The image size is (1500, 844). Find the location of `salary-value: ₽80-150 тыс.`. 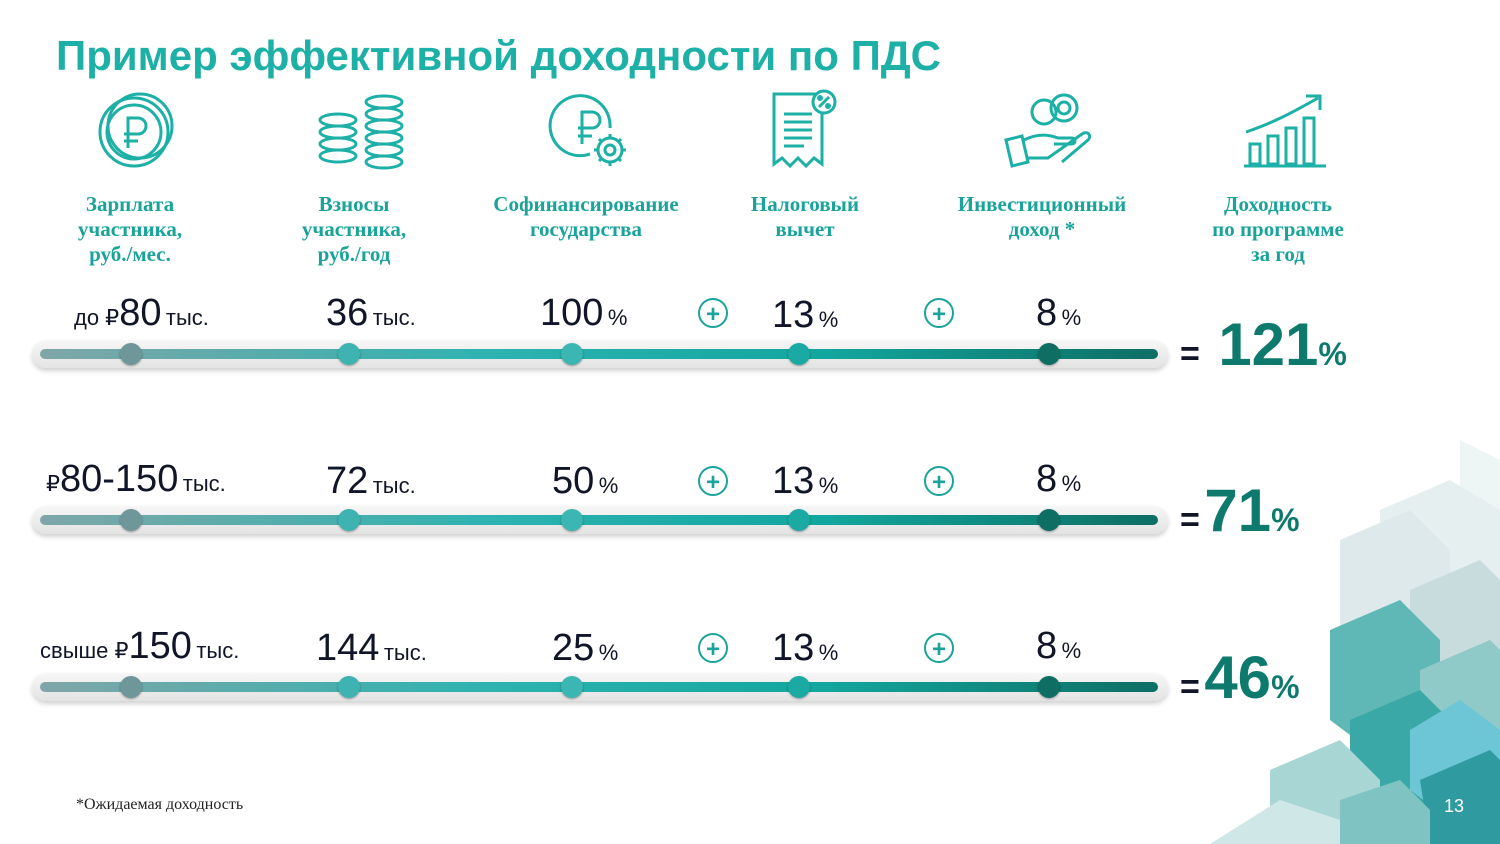

salary-value: ₽80-150 тыс. is located at coordinates (136, 479).